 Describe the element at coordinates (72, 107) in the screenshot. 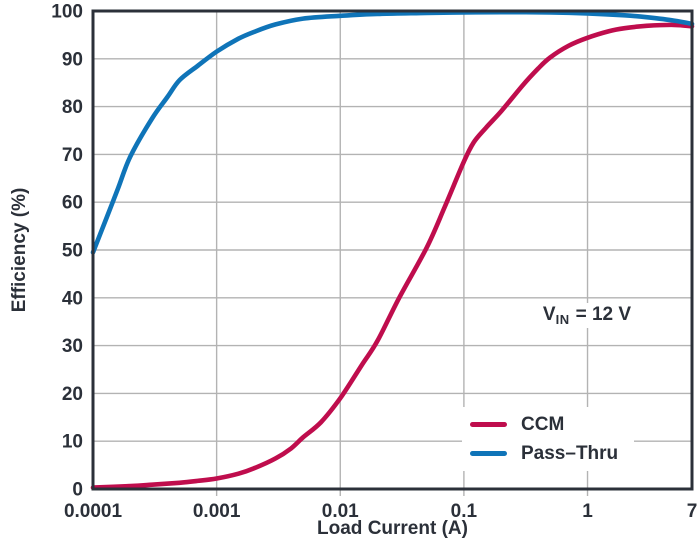

I see `y-tick-label: 80` at that location.